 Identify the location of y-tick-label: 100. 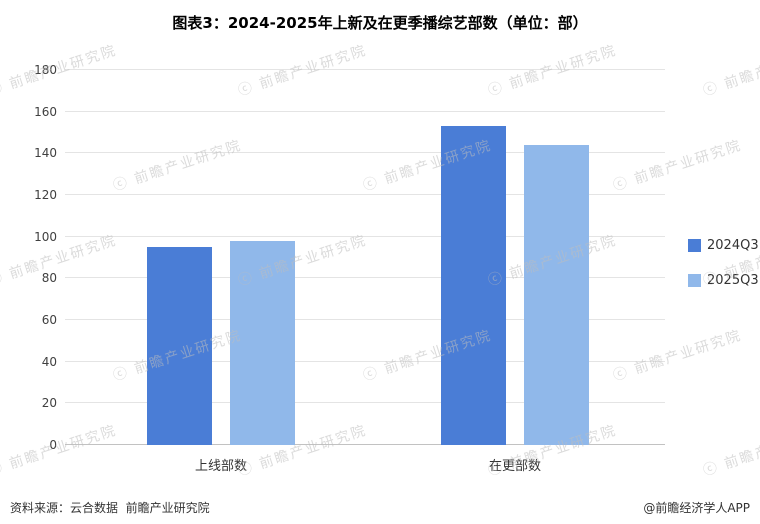
(45, 236).